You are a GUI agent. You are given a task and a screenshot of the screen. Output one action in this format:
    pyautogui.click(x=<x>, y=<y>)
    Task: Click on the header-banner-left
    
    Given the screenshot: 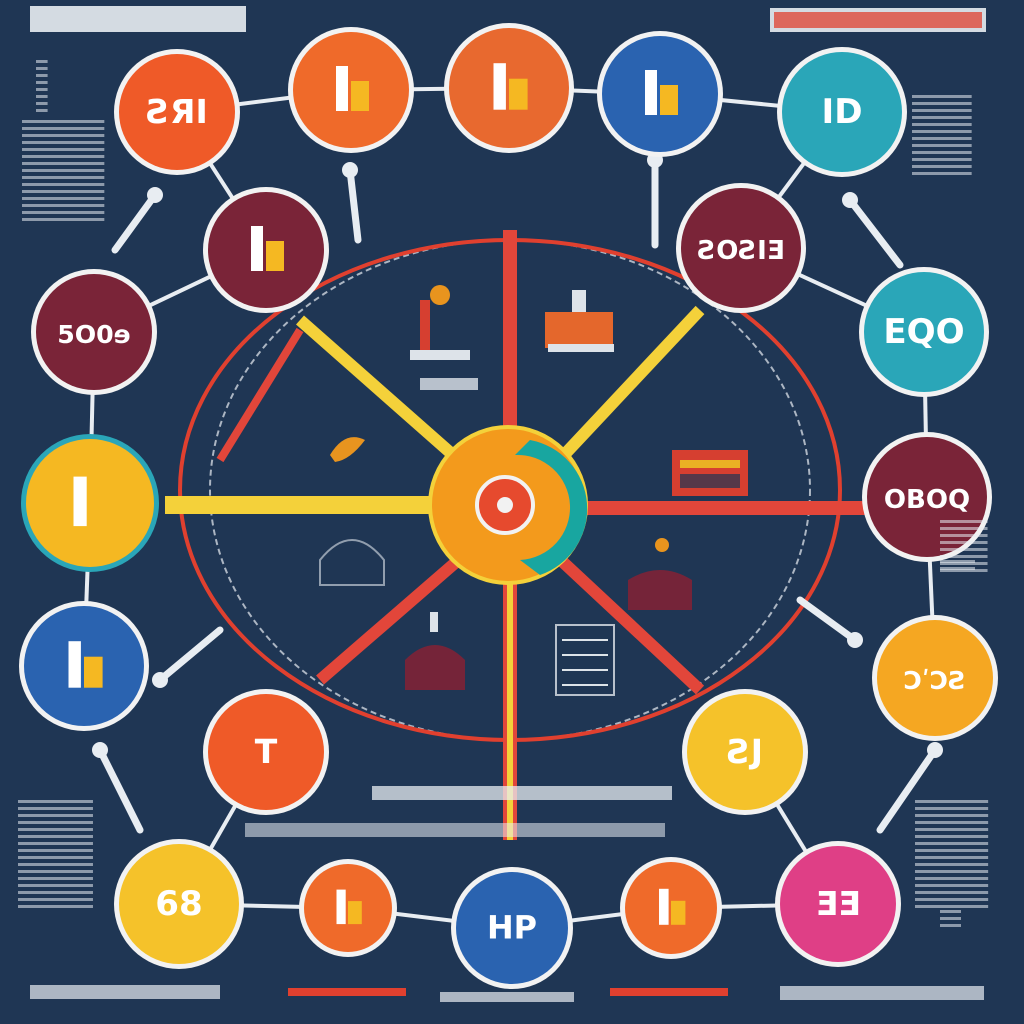 What is the action you would take?
    pyautogui.click(x=138, y=19)
    